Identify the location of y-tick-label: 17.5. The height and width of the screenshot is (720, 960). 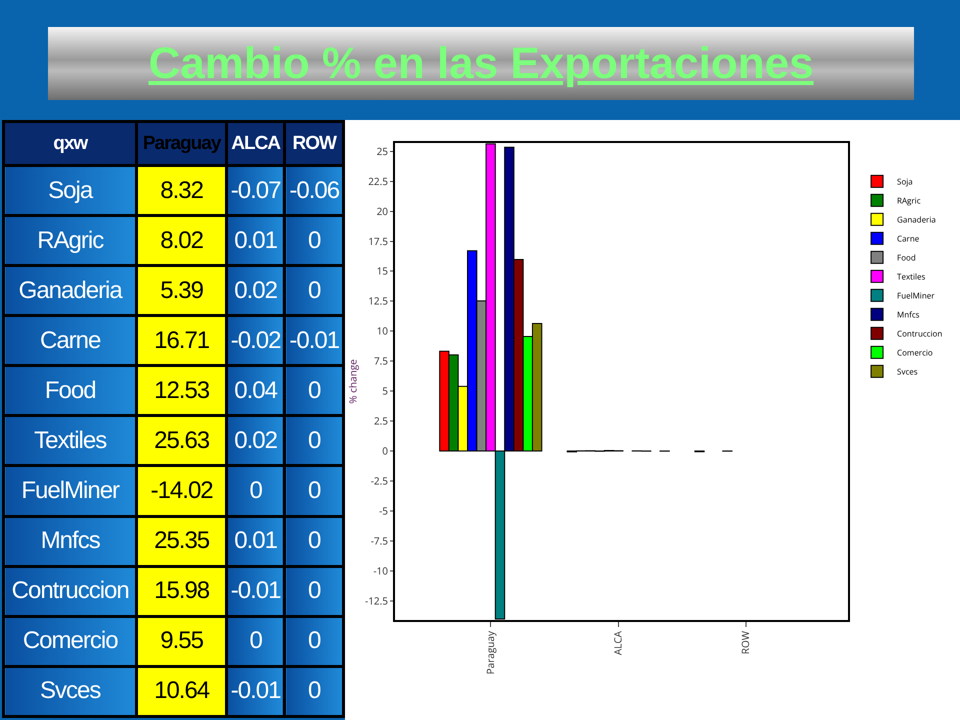
(378, 241).